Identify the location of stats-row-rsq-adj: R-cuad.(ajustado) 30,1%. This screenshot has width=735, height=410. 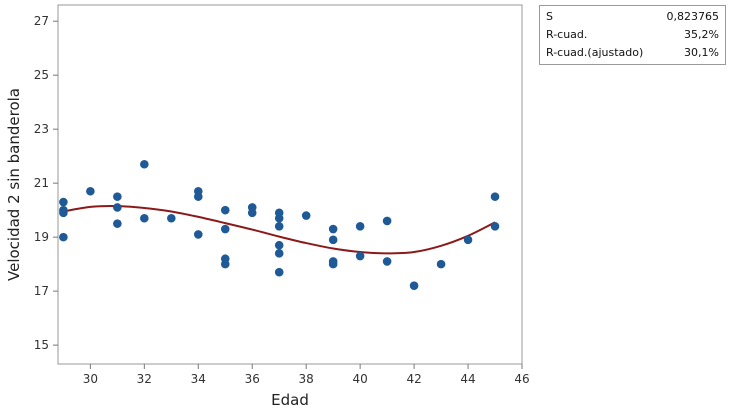
(632, 53).